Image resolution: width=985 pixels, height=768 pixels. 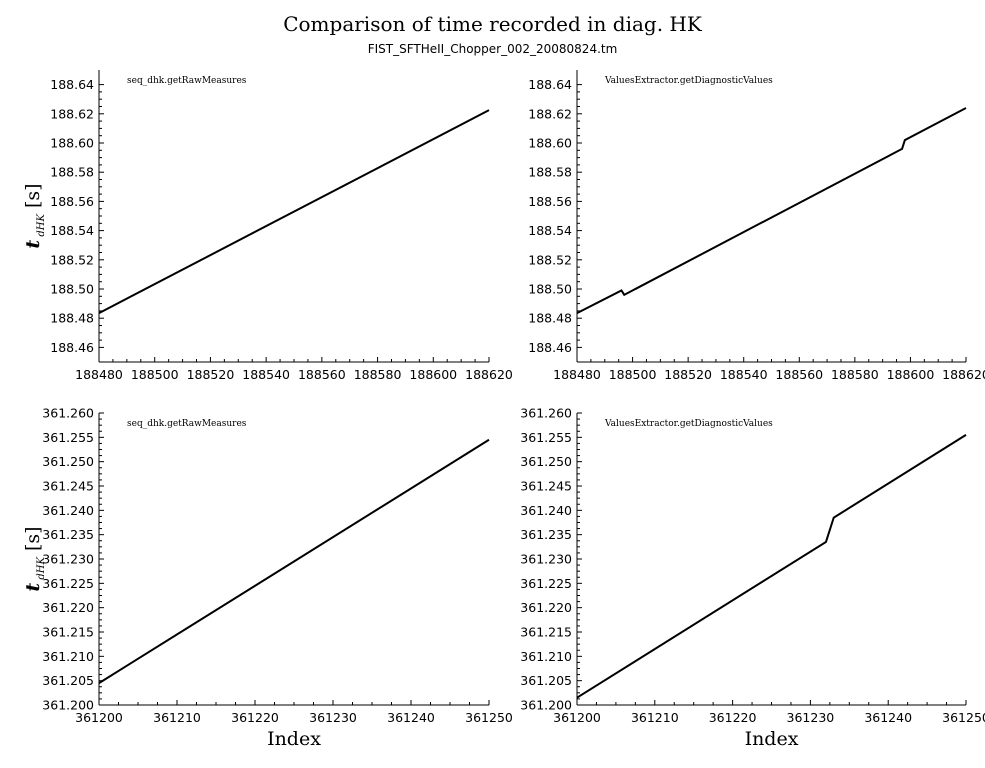 I want to click on chart-title: Comparison of time recorded in diag. HK, so click(x=492, y=24).